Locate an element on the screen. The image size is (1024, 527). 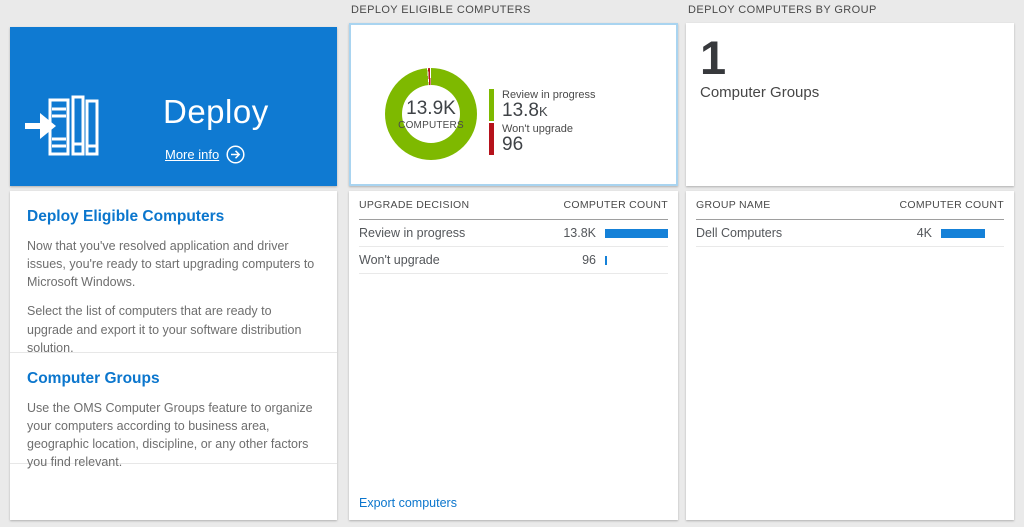
more-info-link: More info is located at coordinates (205, 154).